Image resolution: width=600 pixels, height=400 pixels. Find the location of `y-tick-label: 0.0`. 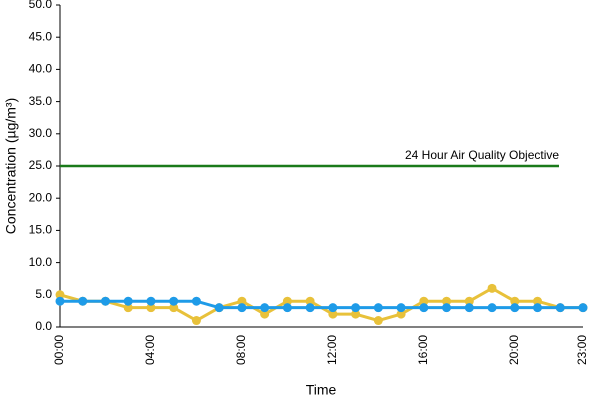

y-tick-label: 0.0 is located at coordinates (43, 326).